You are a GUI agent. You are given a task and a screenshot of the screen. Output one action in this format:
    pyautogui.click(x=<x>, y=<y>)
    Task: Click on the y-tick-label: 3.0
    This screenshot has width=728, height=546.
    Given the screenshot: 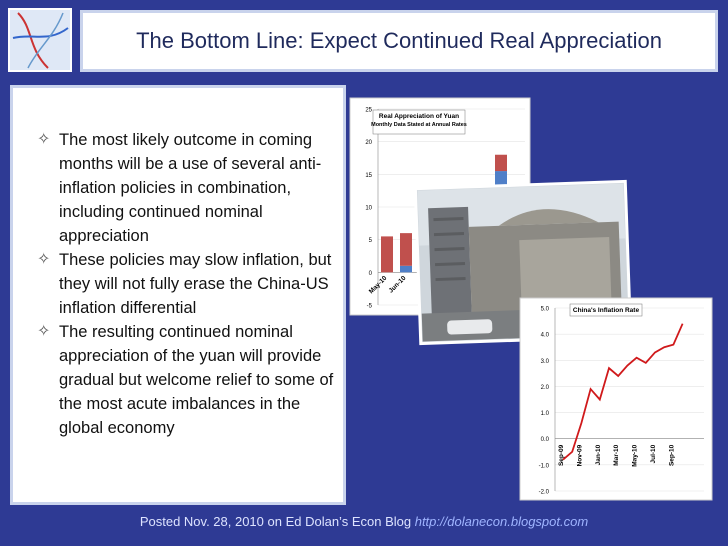 What is the action you would take?
    pyautogui.click(x=545, y=362)
    